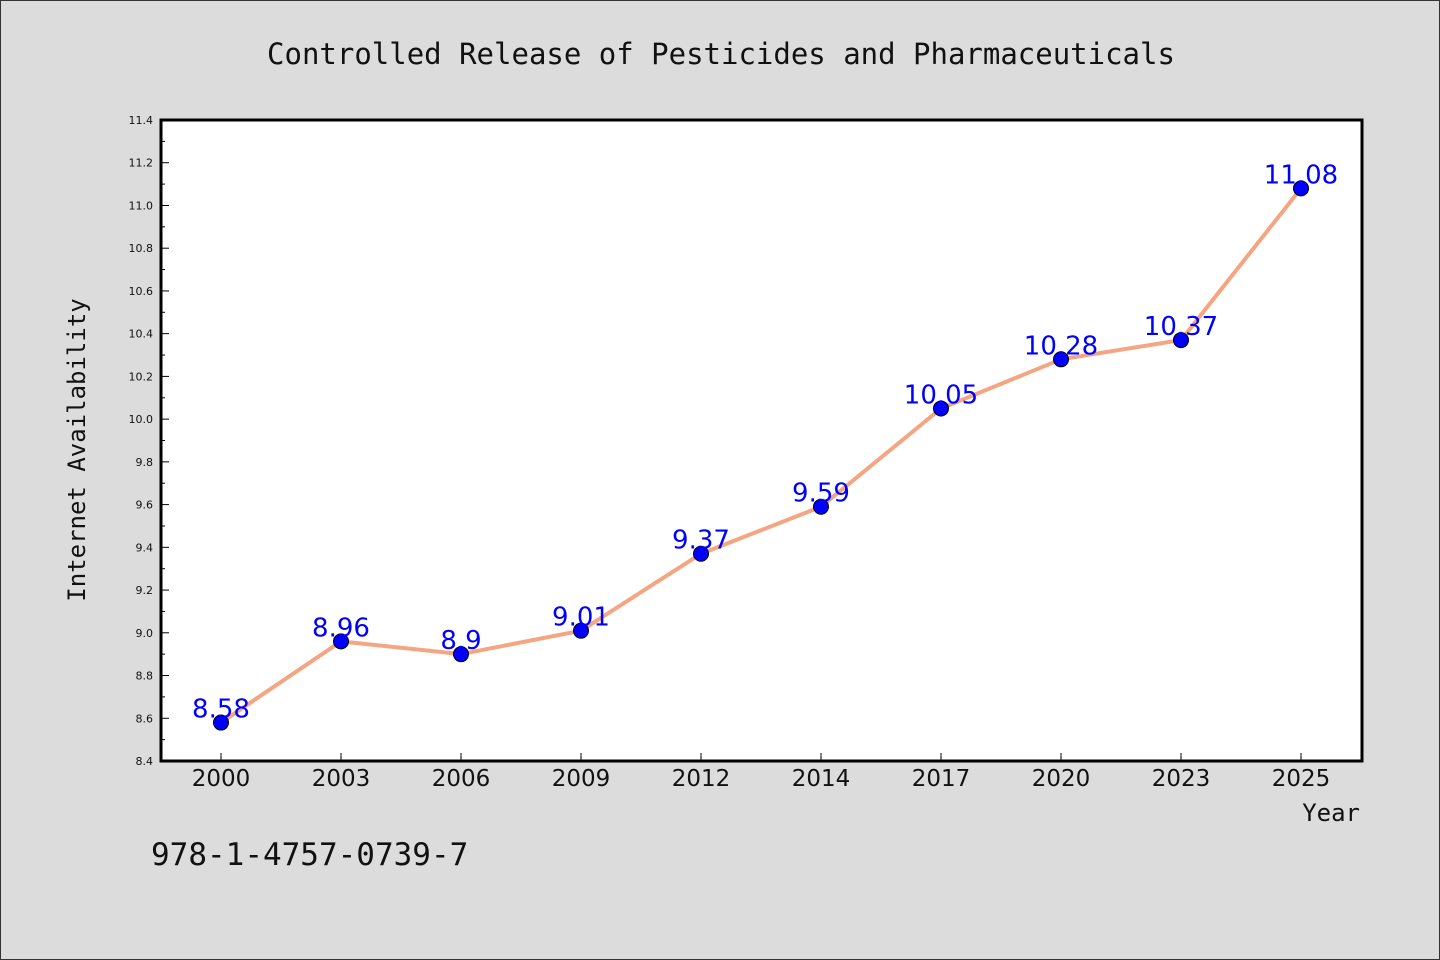 Image resolution: width=1440 pixels, height=960 pixels. Describe the element at coordinates (341, 779) in the screenshot. I see `x-tick-label: 2003` at that location.